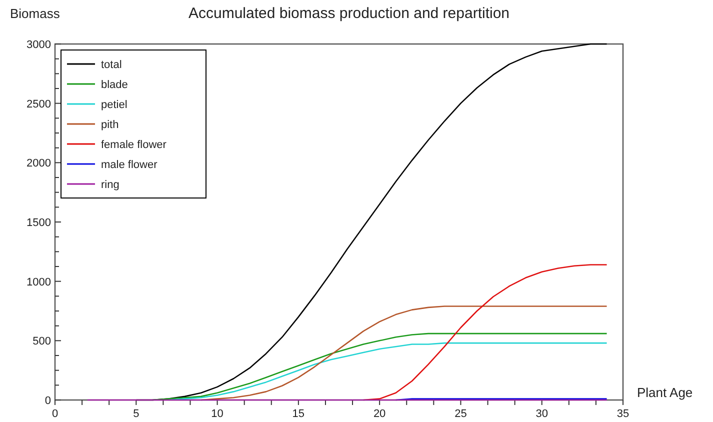 This screenshot has height=422, width=713. What do you see at coordinates (38, 104) in the screenshot?
I see `y-tick-label: 2500` at bounding box center [38, 104].